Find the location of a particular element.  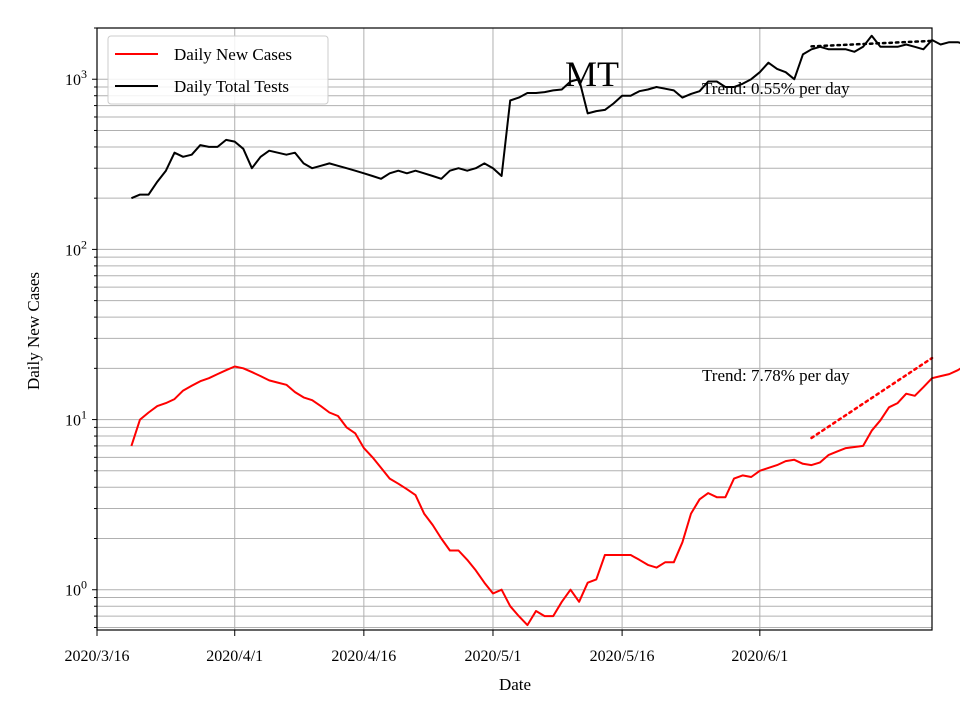

chart-title: MT is located at coordinates (592, 74).